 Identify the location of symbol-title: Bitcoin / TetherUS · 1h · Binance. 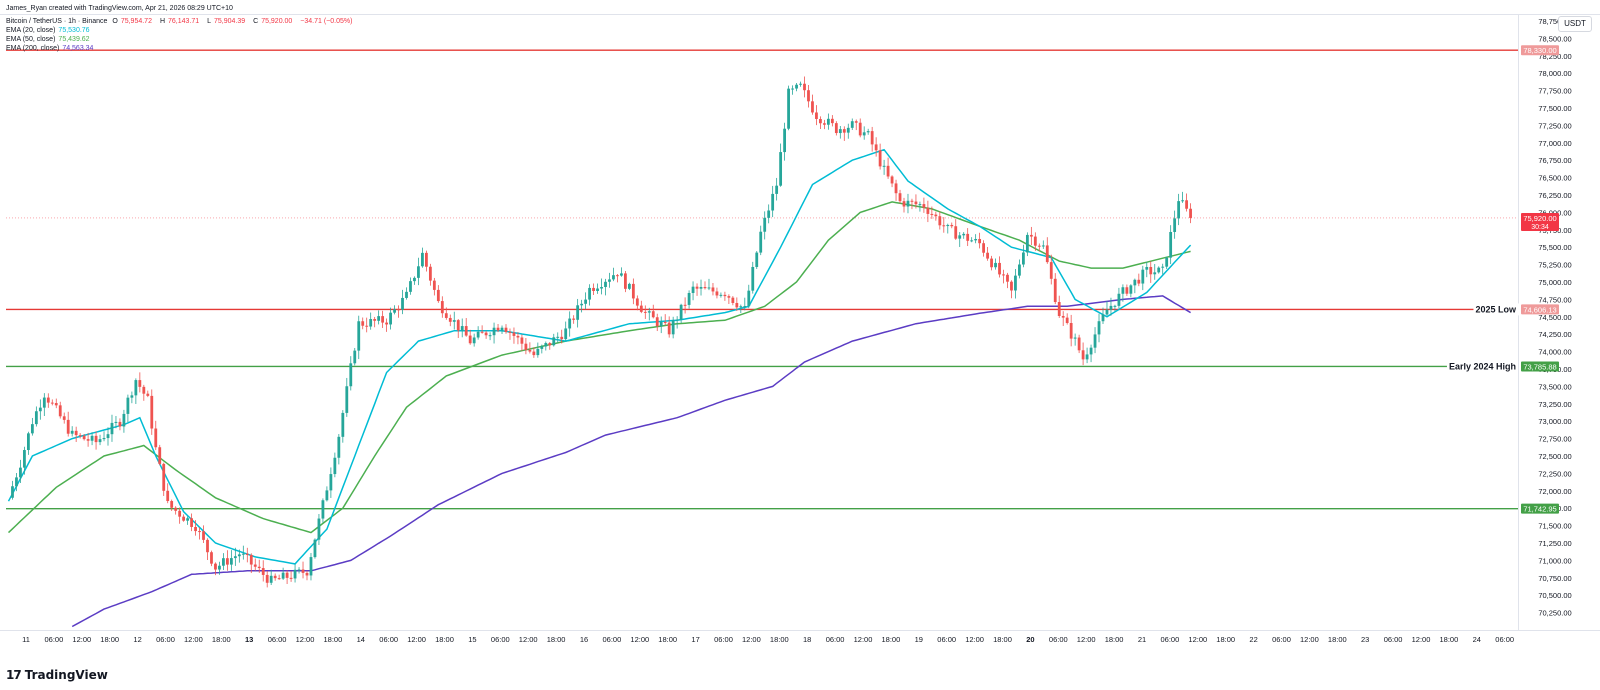
(57, 21).